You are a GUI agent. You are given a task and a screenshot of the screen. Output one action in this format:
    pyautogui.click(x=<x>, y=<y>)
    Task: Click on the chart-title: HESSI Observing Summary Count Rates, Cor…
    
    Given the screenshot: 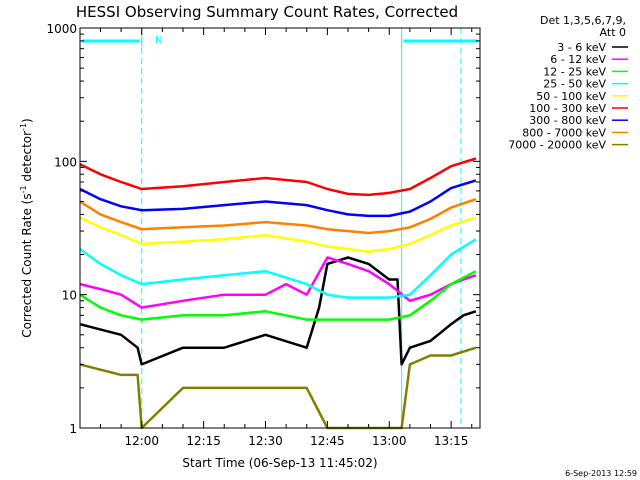 What is the action you would take?
    pyautogui.click(x=267, y=12)
    